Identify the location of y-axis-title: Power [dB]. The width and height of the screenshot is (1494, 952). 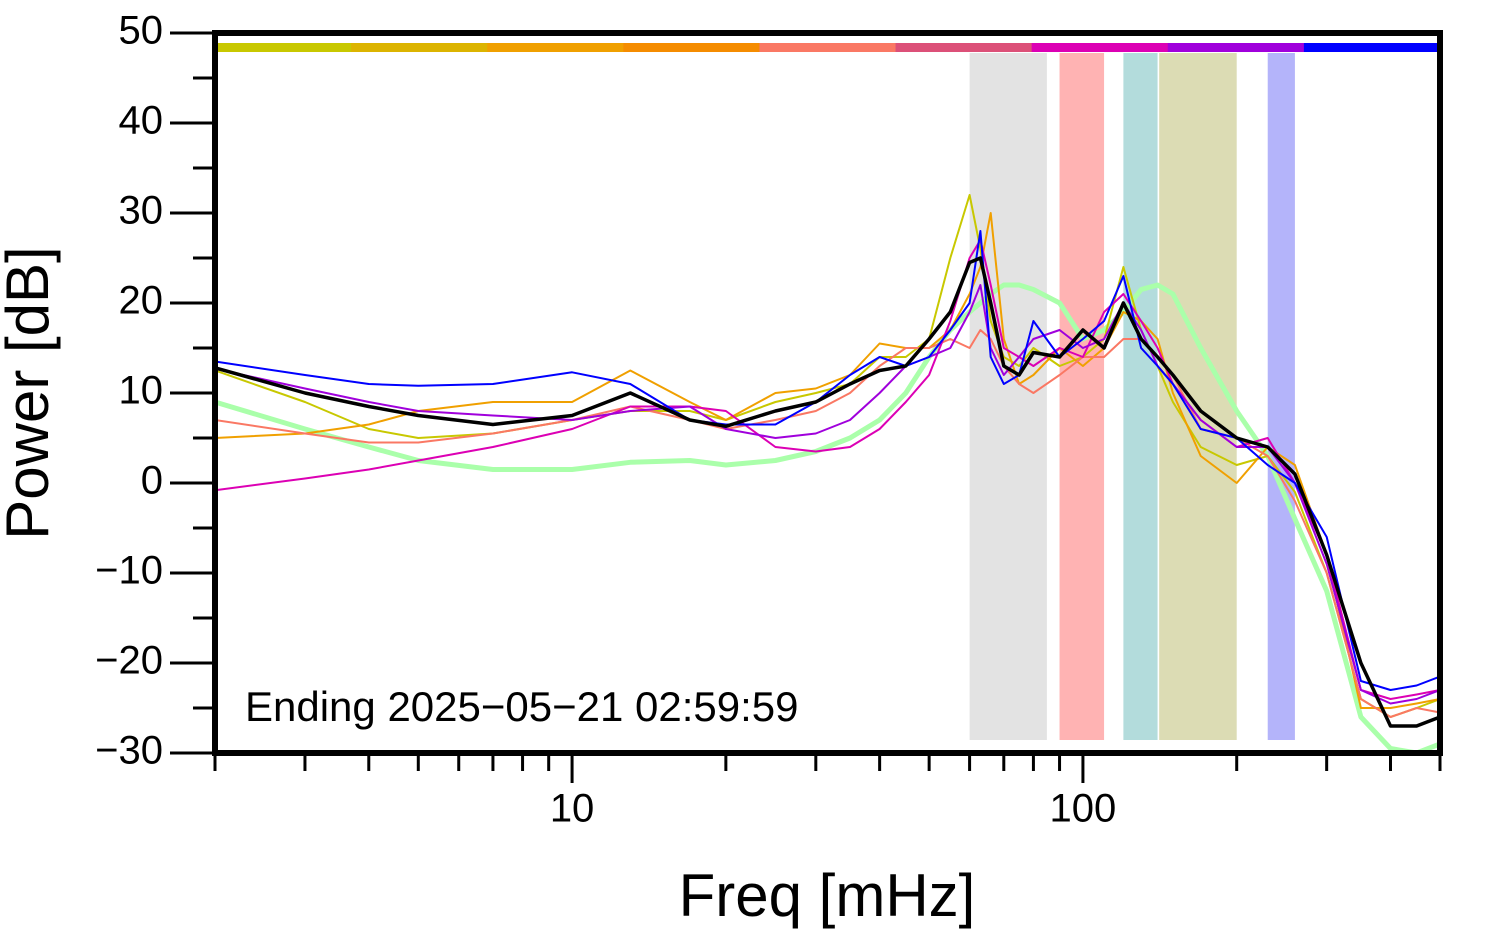
(30, 392).